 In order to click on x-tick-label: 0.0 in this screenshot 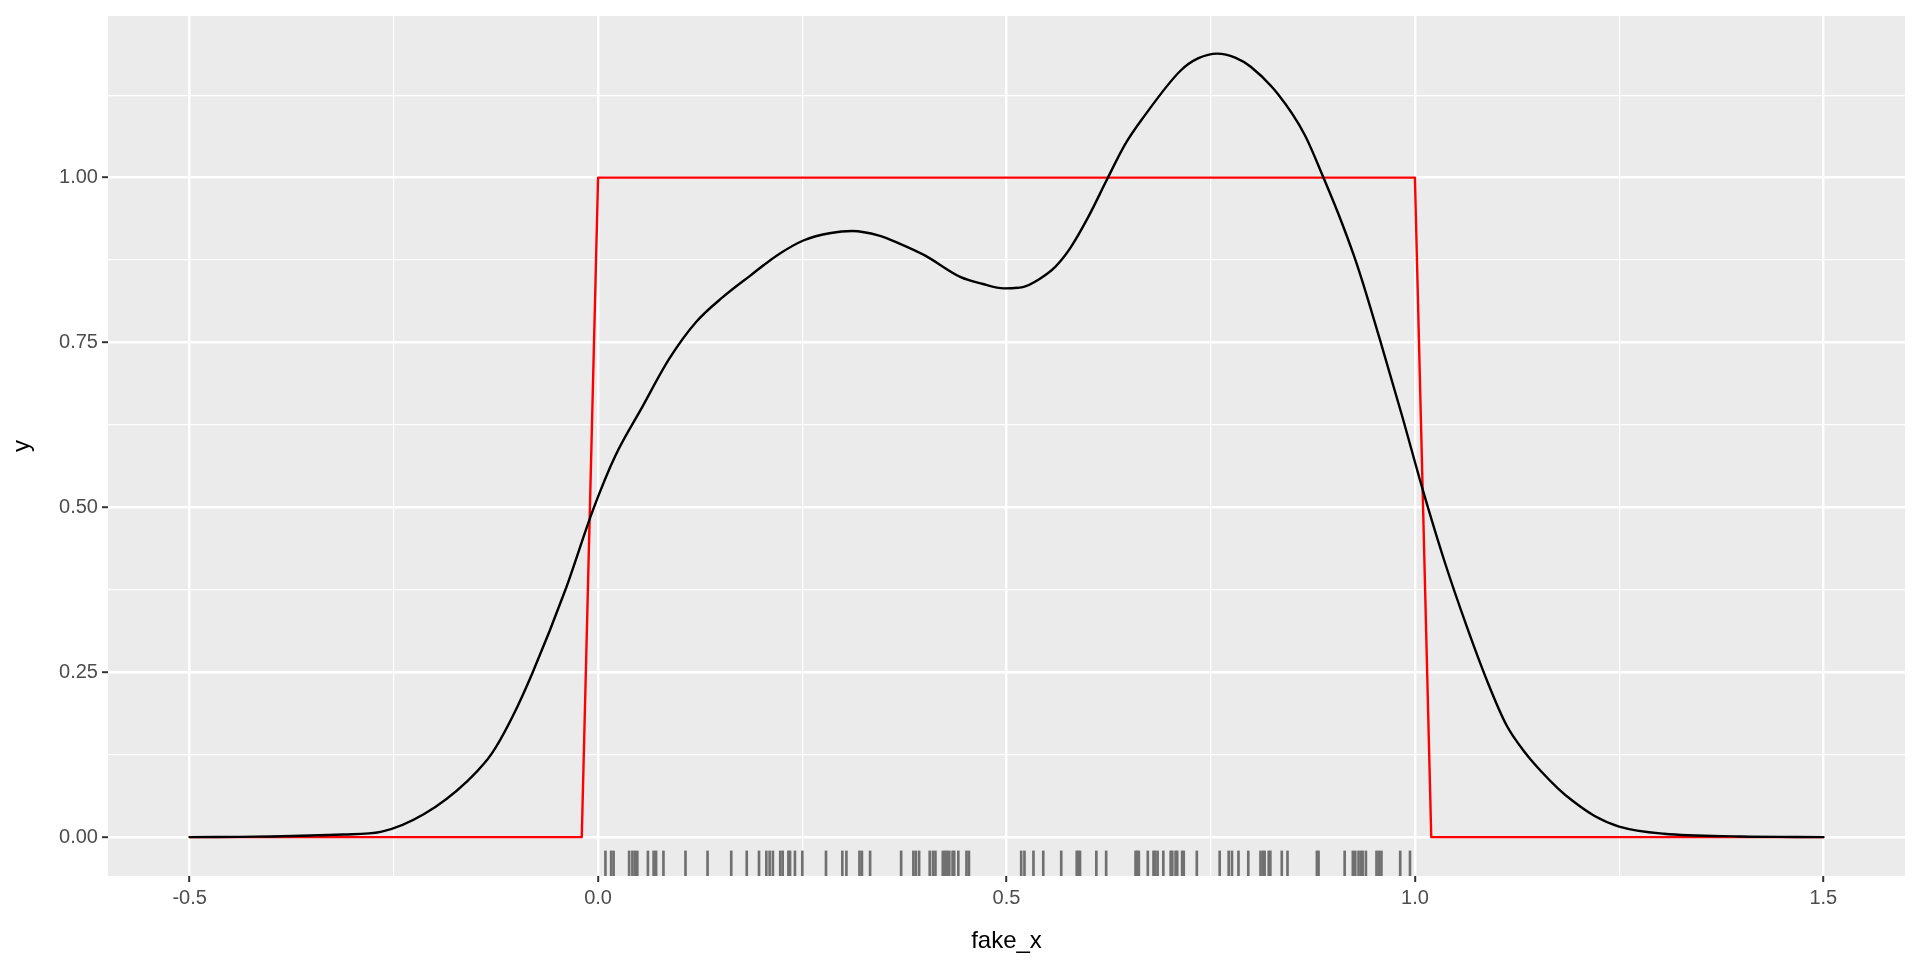, I will do `click(598, 896)`.